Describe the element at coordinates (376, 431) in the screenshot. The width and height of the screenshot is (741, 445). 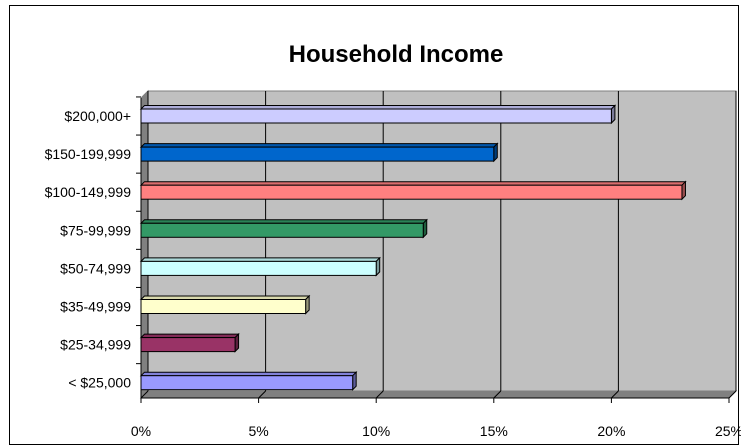
I see `x-tick-label: 10%` at that location.